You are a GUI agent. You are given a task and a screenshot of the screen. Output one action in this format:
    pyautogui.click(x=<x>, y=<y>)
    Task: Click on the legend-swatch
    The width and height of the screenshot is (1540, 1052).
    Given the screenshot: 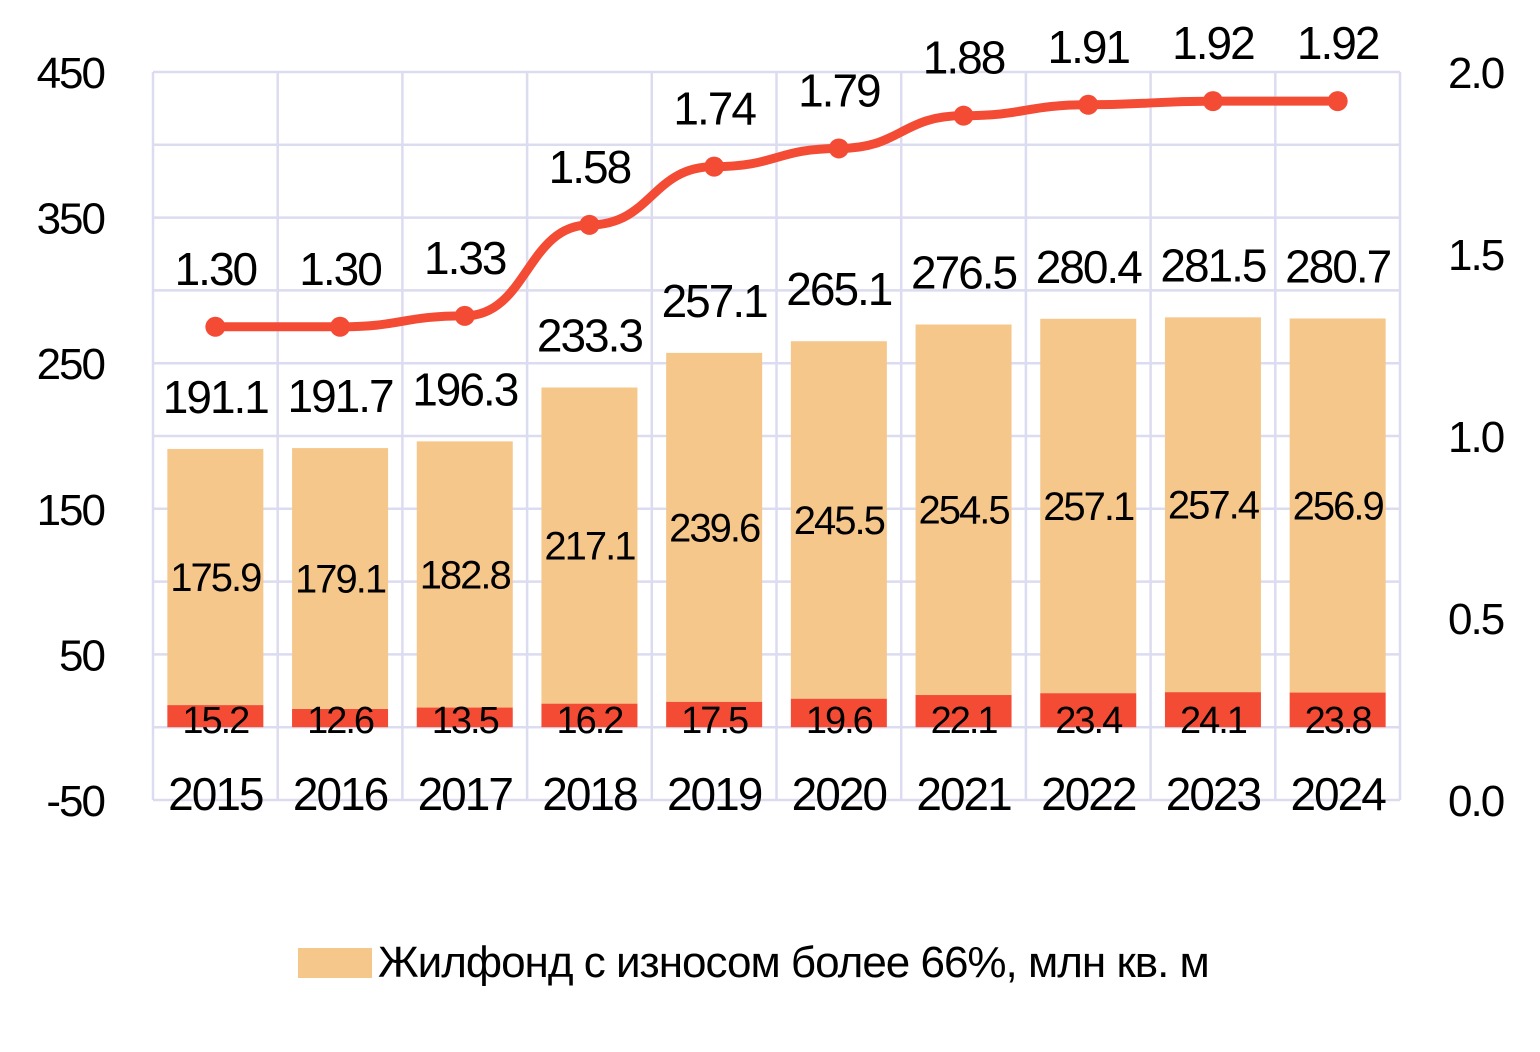 What is the action you would take?
    pyautogui.click(x=335, y=963)
    